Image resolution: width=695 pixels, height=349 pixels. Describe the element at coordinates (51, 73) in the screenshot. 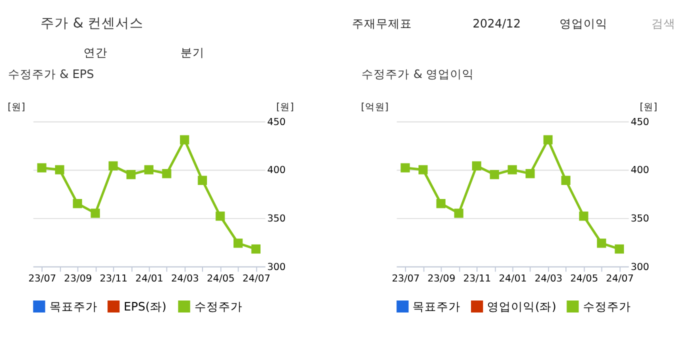

I see `chart-title: 수정주가 & EPS` at that location.